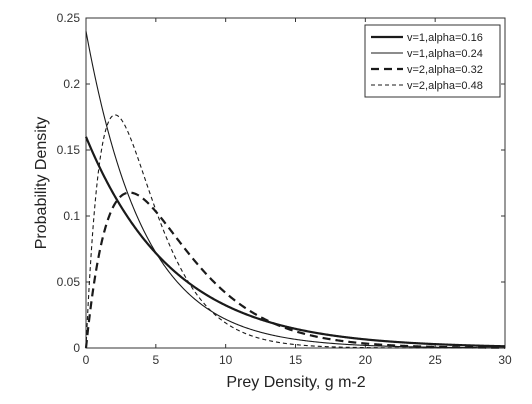 The width and height of the screenshot is (532, 404). What do you see at coordinates (69, 18) in the screenshot?
I see `y-tick-label: 0.25` at bounding box center [69, 18].